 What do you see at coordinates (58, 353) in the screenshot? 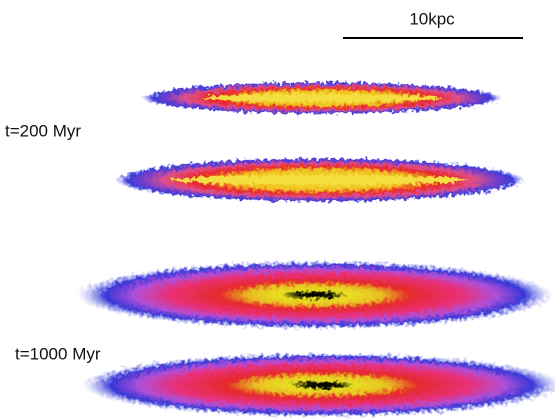
I see `panel-label: t=1000 Myr` at bounding box center [58, 353].